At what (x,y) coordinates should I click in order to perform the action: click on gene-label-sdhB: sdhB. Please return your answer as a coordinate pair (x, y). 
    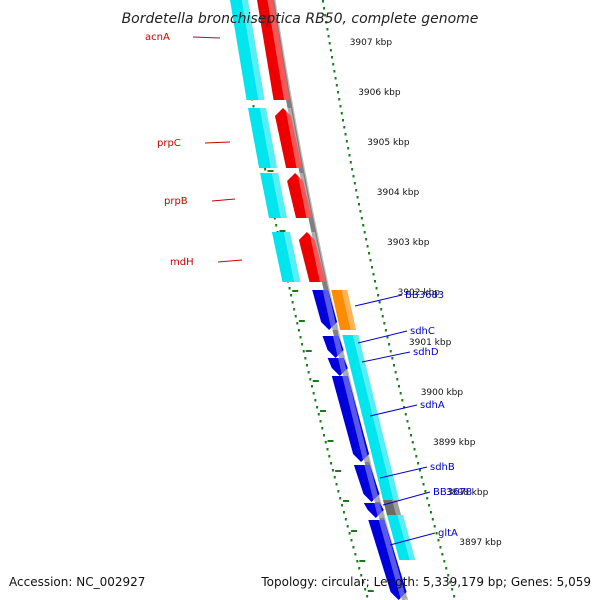
    Looking at the image, I should click on (442, 467).